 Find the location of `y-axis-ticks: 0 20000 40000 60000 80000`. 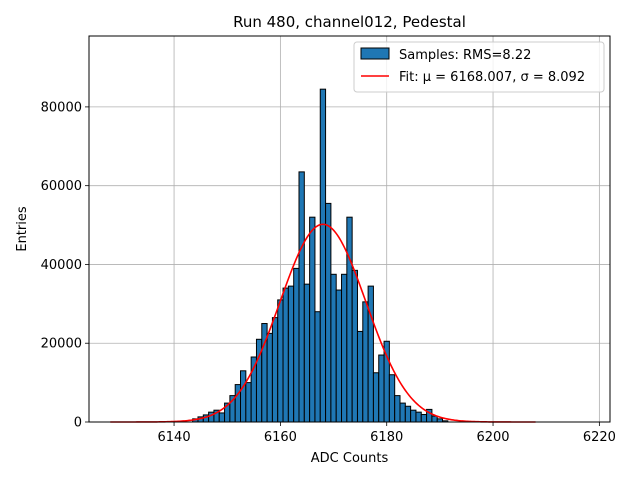

y-axis-ticks: 0 20000 40000 60000 80000 is located at coordinates (65, 265).